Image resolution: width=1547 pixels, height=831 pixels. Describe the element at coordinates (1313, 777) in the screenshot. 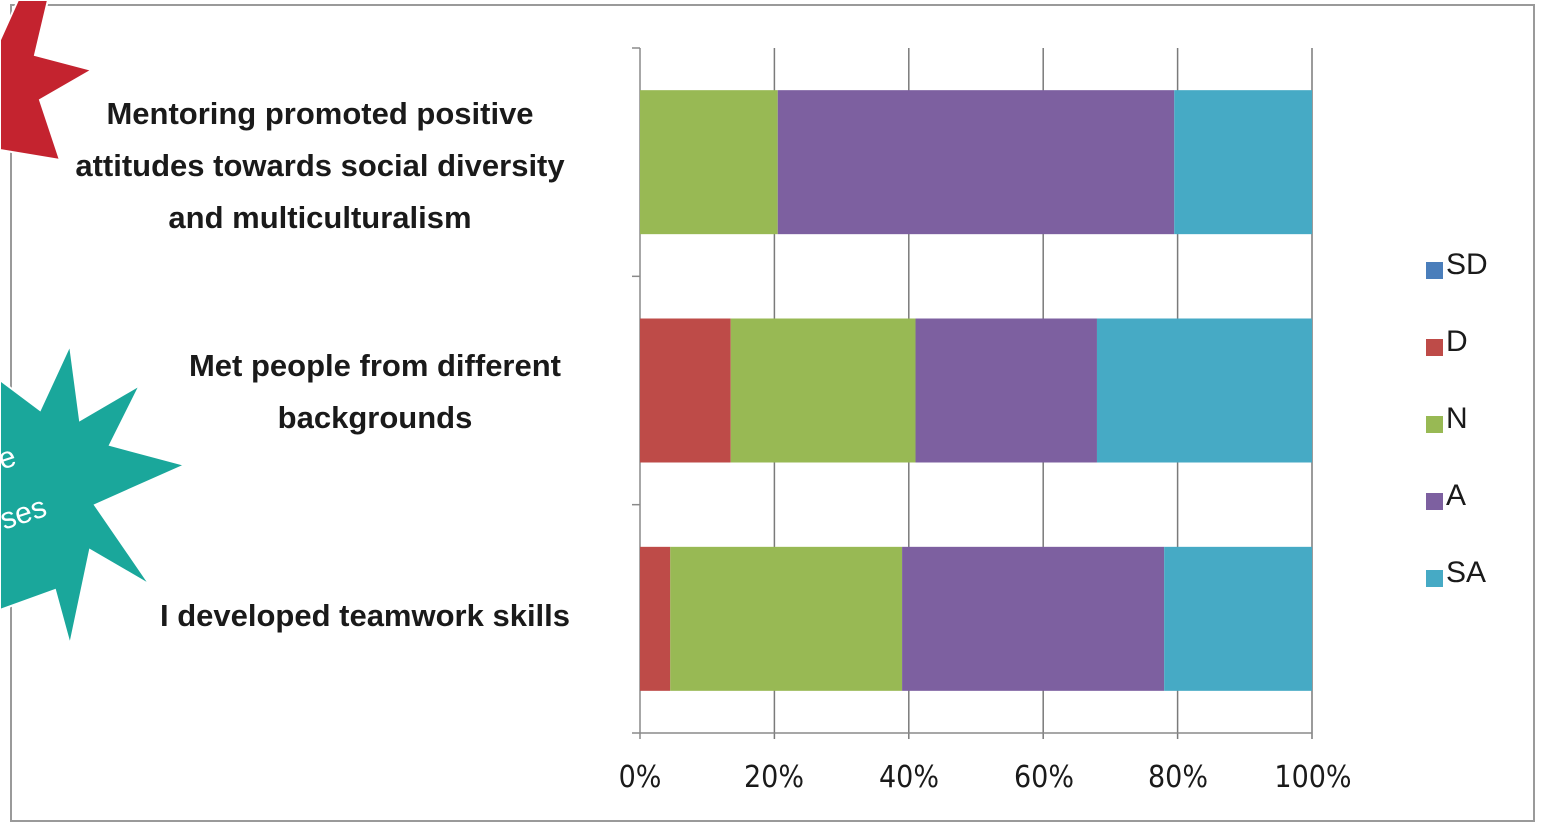

I see `x-tick-100: 100%` at that location.